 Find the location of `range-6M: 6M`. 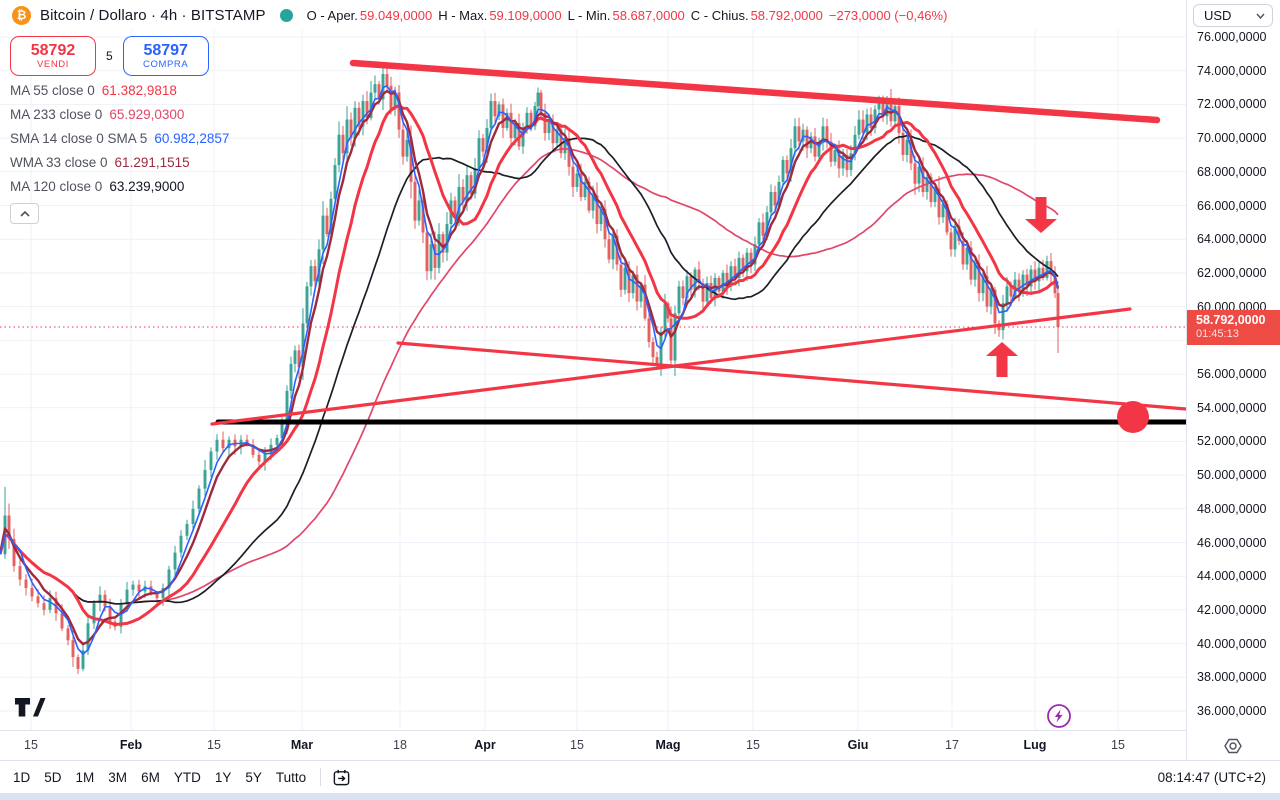

range-6M: 6M is located at coordinates (150, 777).